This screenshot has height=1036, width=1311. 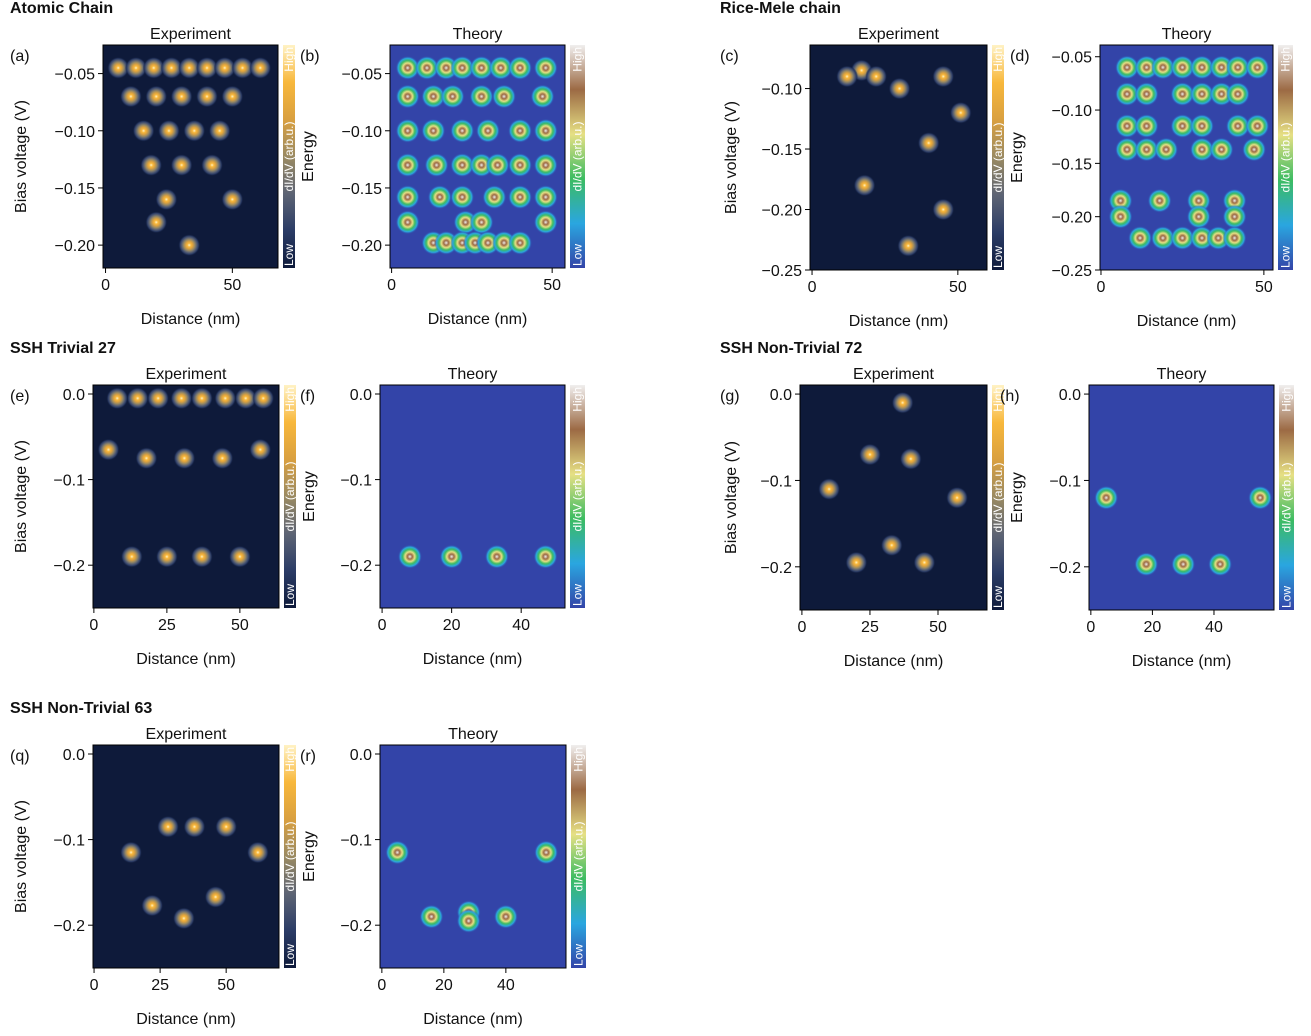 What do you see at coordinates (730, 396) in the screenshot?
I see `panel-label: (g)` at bounding box center [730, 396].